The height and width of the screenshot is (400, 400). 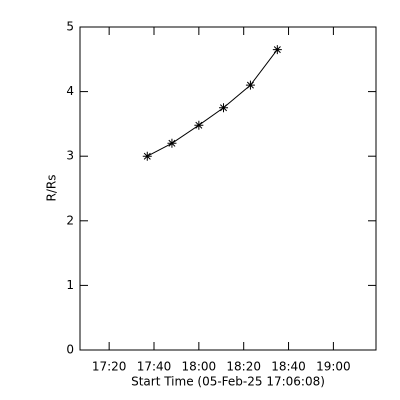 I want to click on x-tick-label: 17:40, so click(x=154, y=367).